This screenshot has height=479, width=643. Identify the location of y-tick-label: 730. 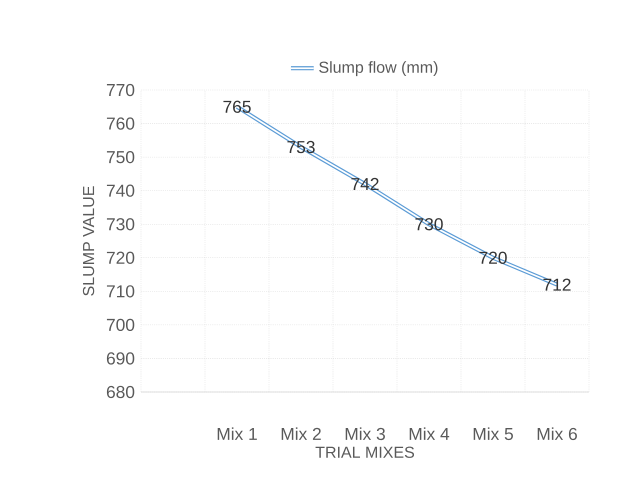
(120, 224).